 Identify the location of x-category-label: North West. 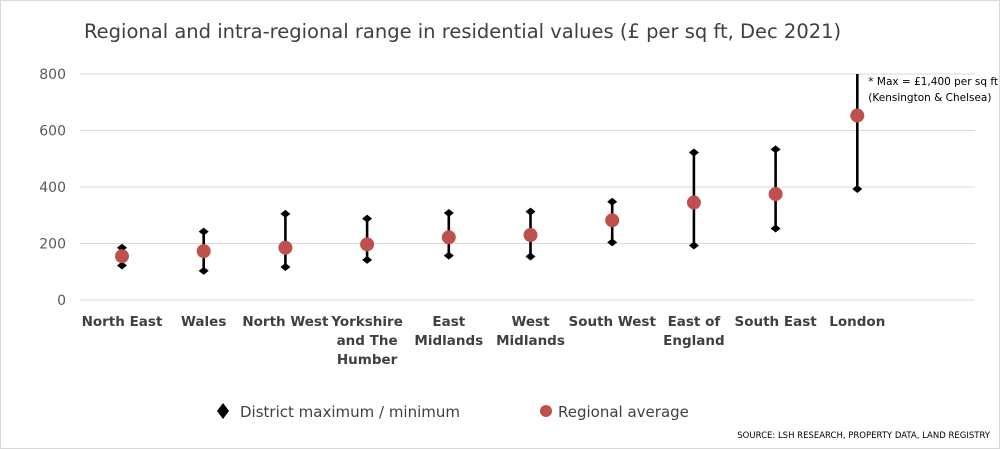
(285, 322).